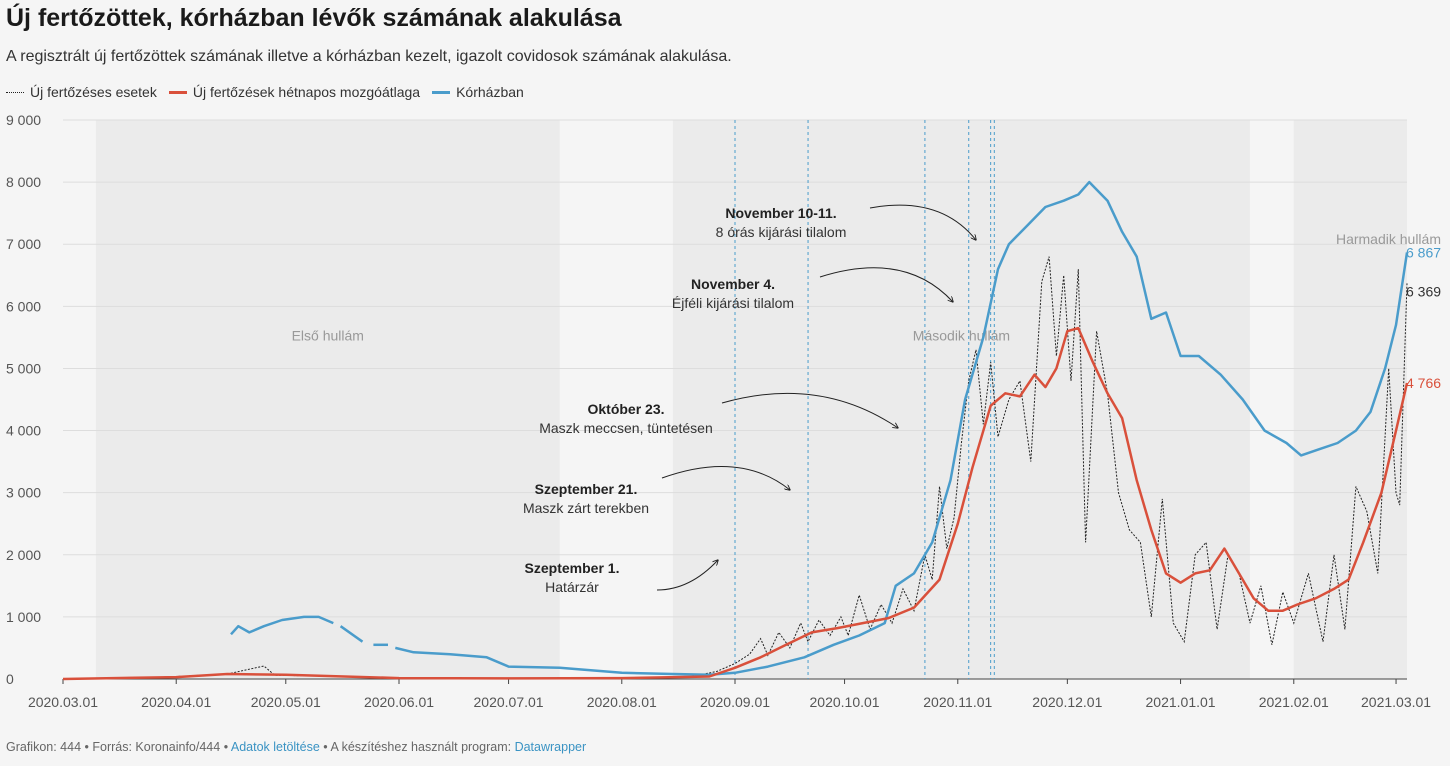 The image size is (1450, 766). What do you see at coordinates (10, 679) in the screenshot?
I see `y-tick-label: 0` at bounding box center [10, 679].